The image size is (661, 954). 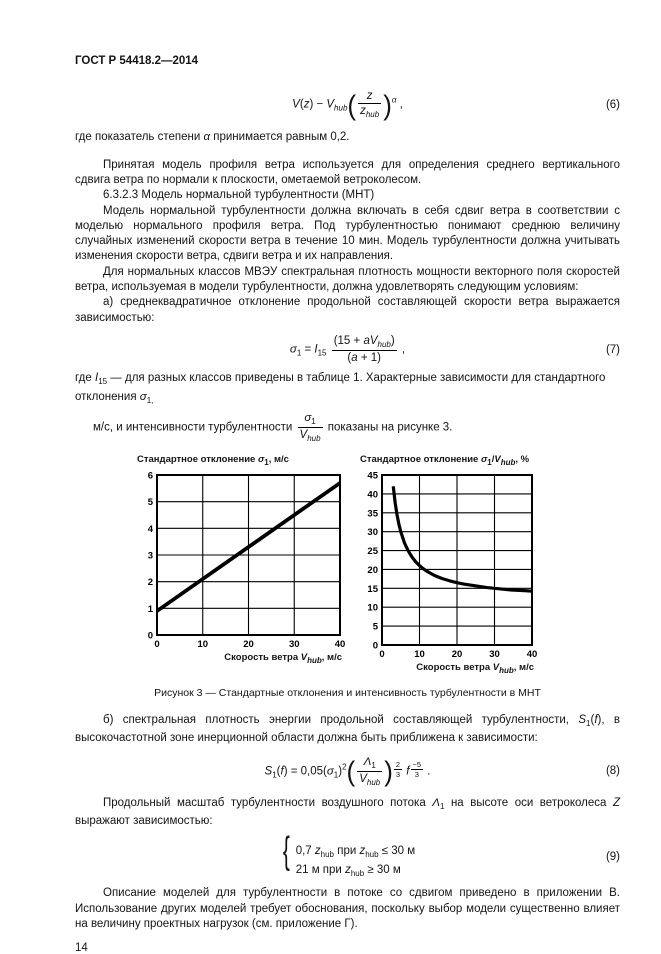 I want to click on formula-9-case1: 0,7 zhub при zhub ≤ 30 м, so click(x=355, y=852).